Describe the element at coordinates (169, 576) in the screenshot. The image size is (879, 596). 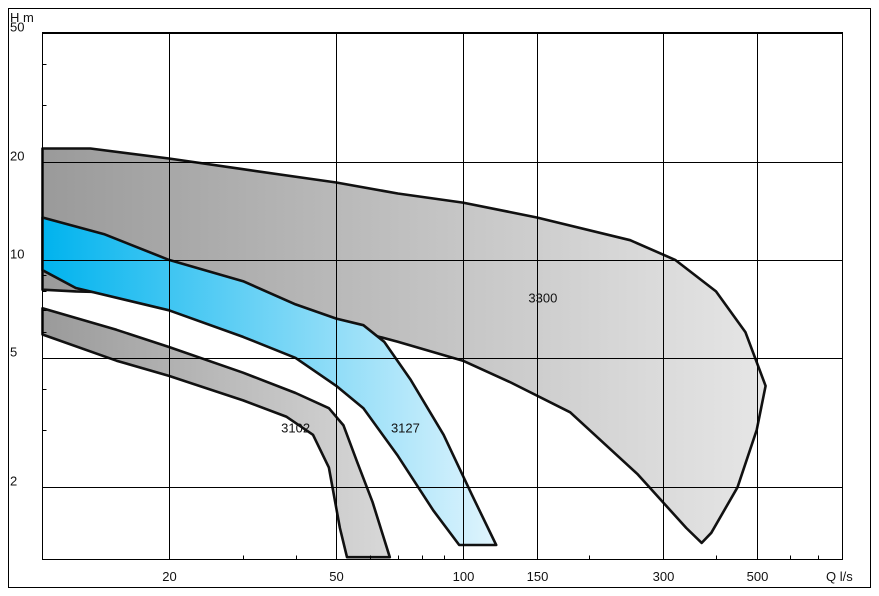
I see `x-tick-label-20: 20` at that location.